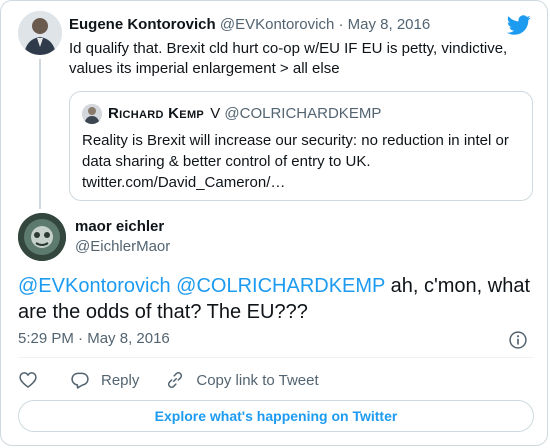  Describe the element at coordinates (303, 113) in the screenshot. I see `quoted-author-handle: @COLRICHARDKEMP` at that location.